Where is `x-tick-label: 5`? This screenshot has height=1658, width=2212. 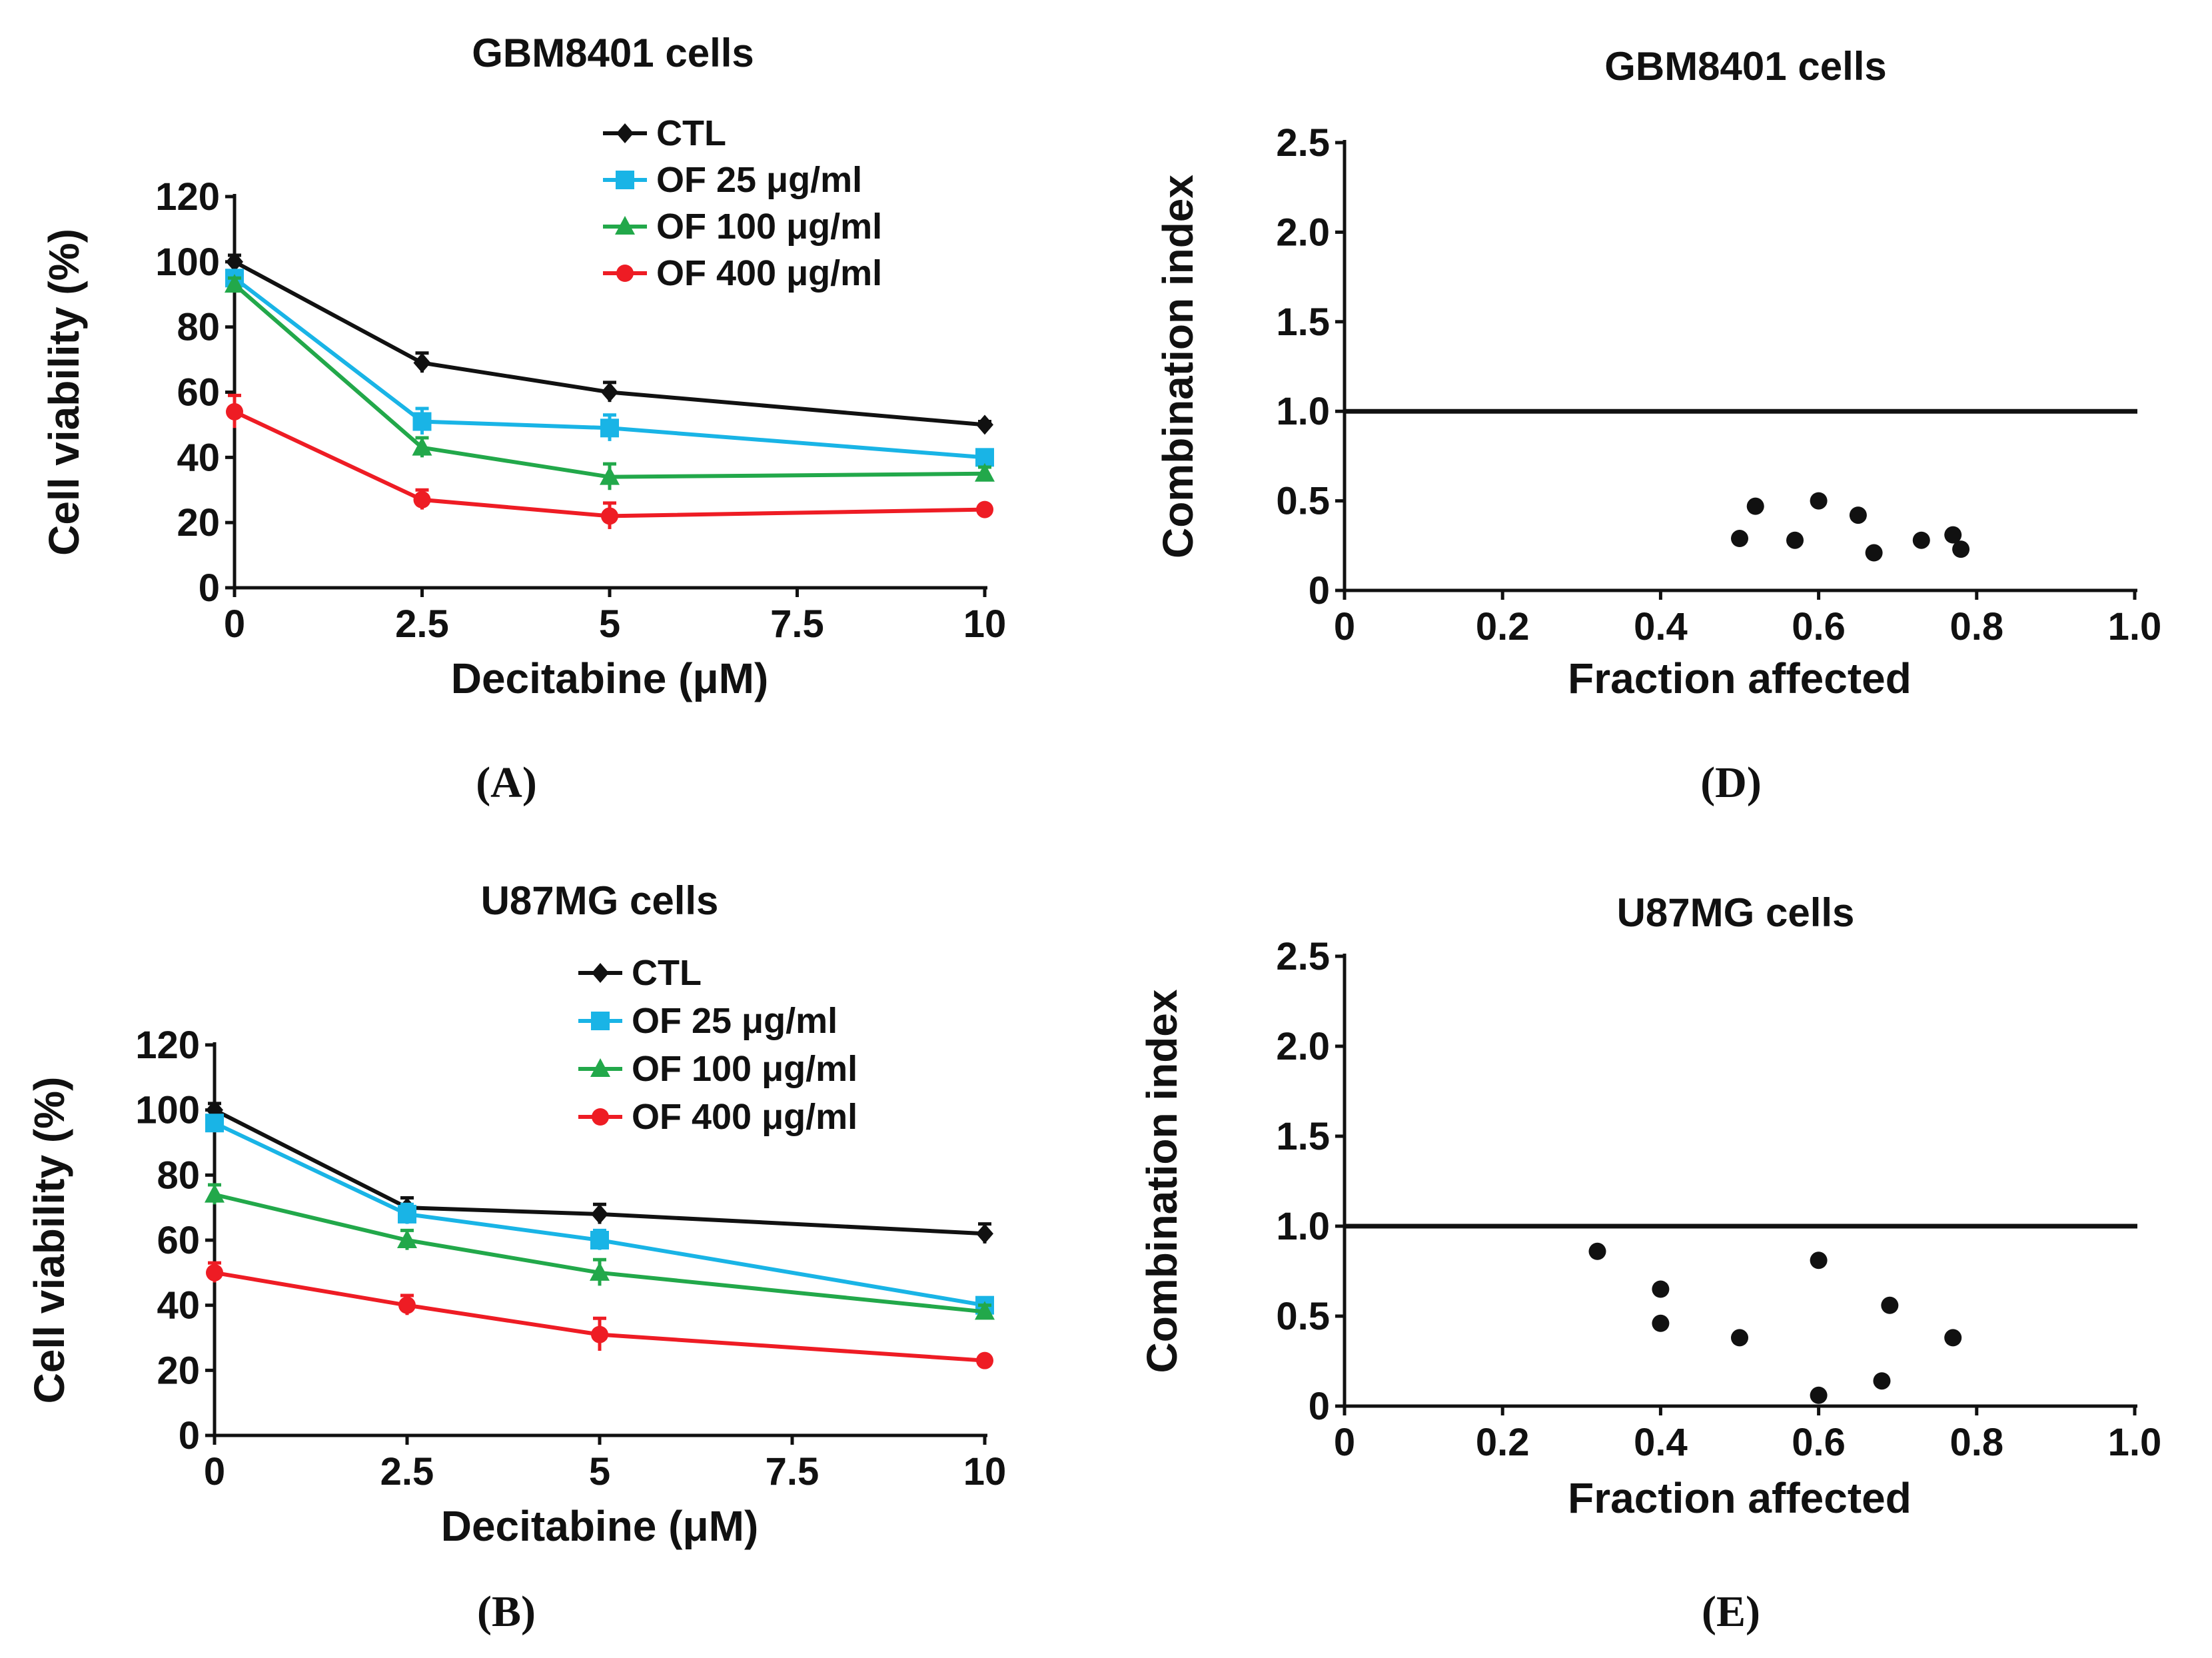
x-tick-label: 5 is located at coordinates (599, 1471).